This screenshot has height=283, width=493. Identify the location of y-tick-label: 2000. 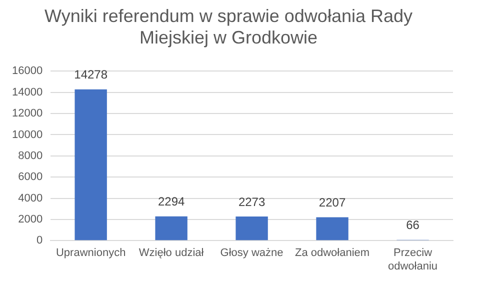
(30, 219).